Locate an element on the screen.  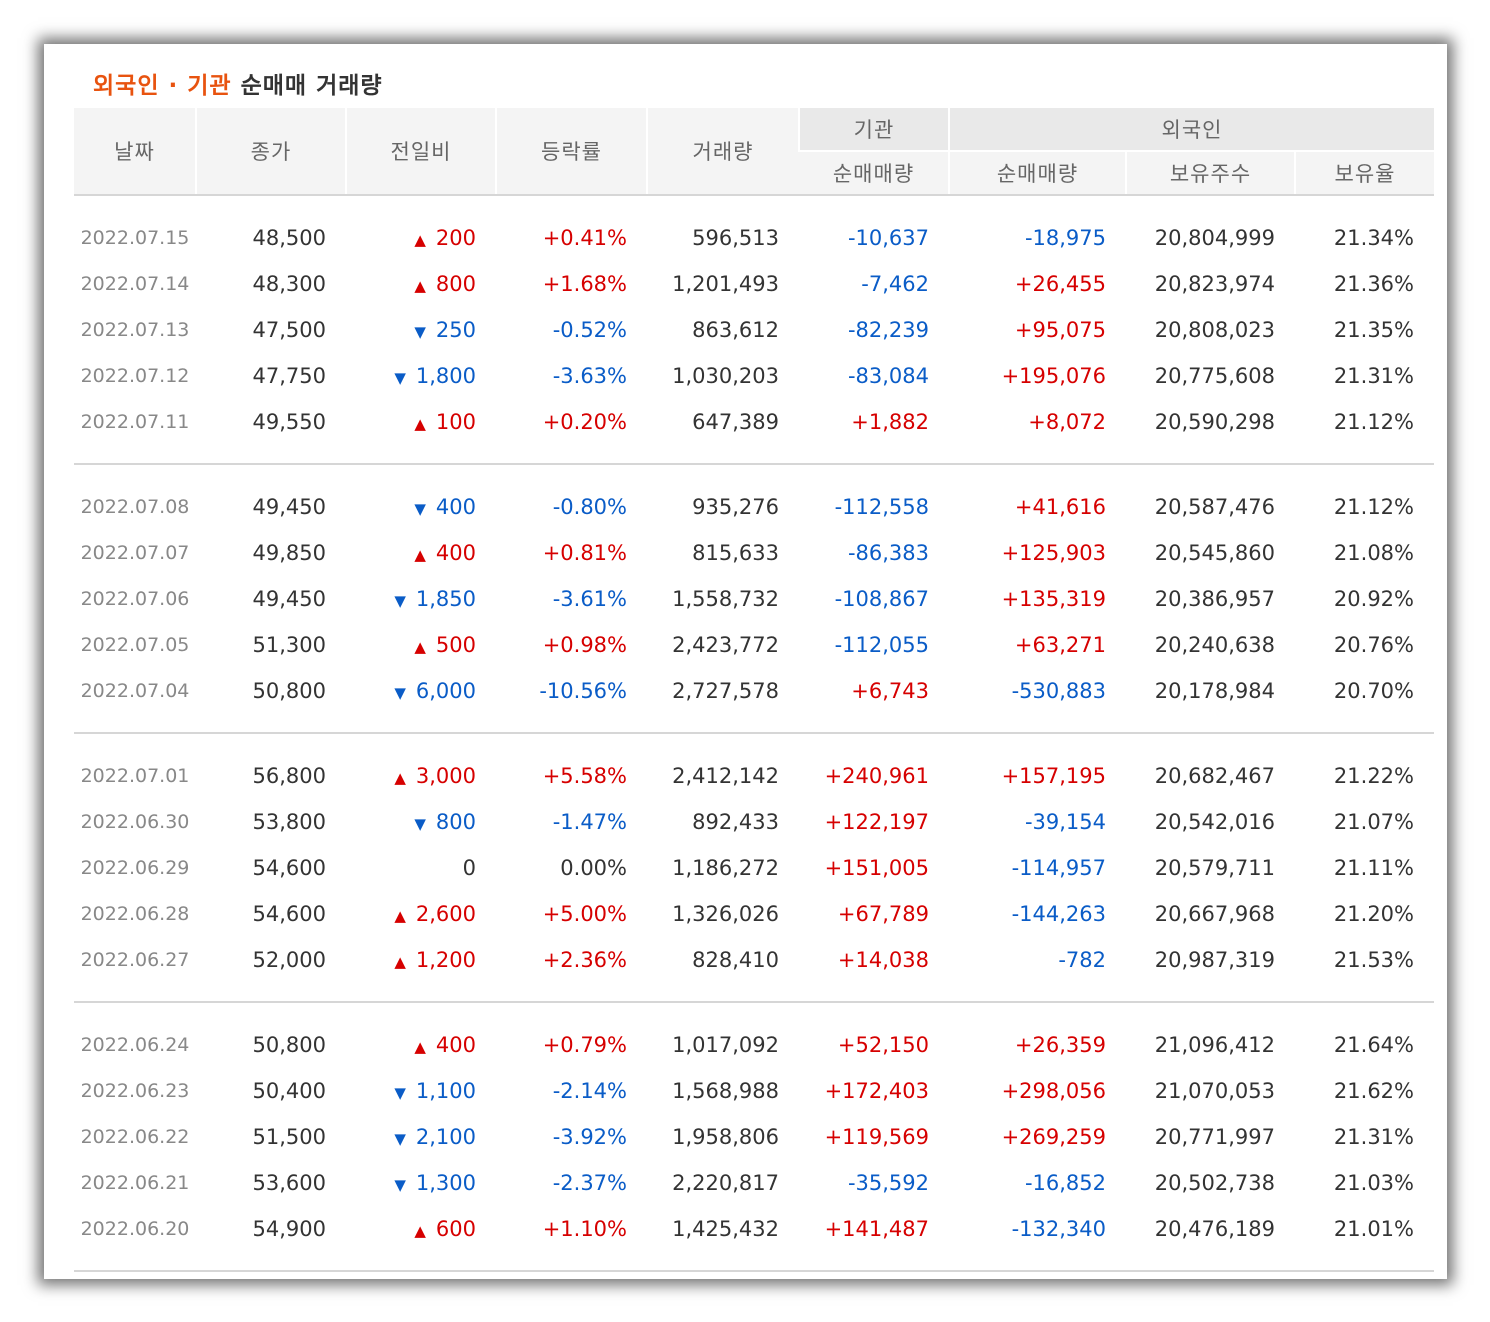
cell-change-value: 1,200 is located at coordinates (445, 960).